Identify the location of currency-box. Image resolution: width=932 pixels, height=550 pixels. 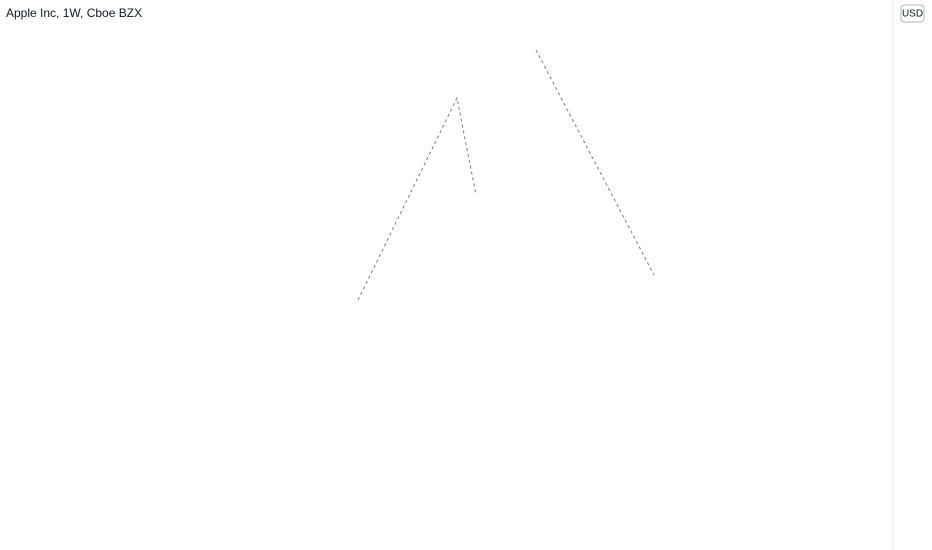
(912, 13).